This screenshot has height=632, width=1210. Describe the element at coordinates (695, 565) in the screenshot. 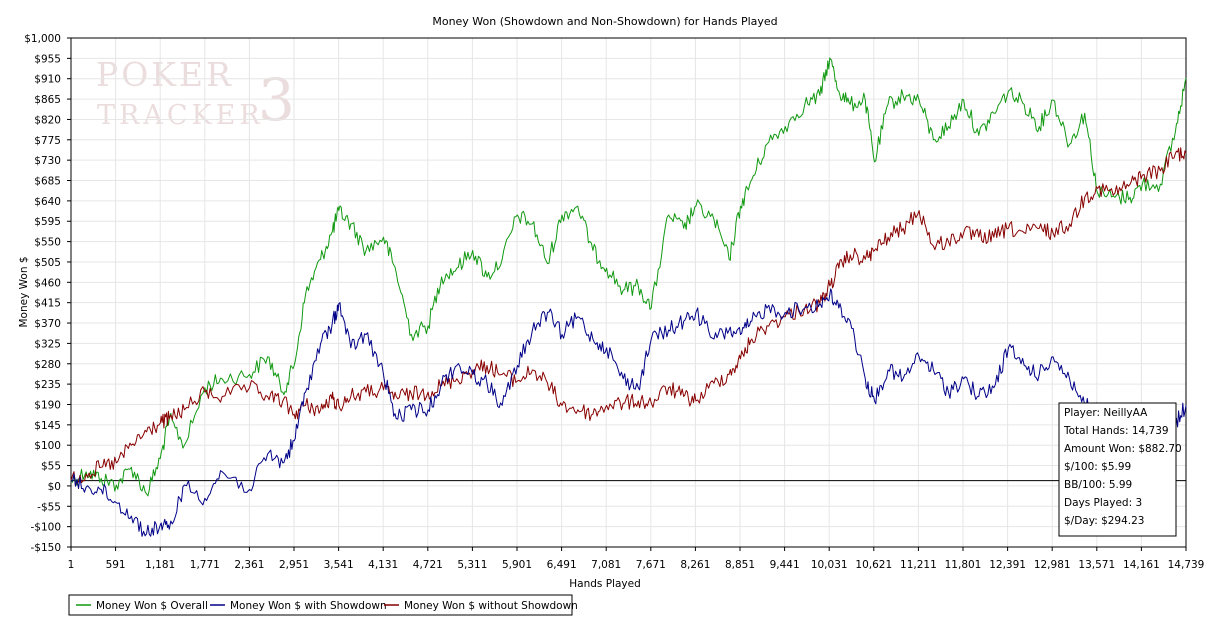

I see `x-tick-label: 8,261` at that location.